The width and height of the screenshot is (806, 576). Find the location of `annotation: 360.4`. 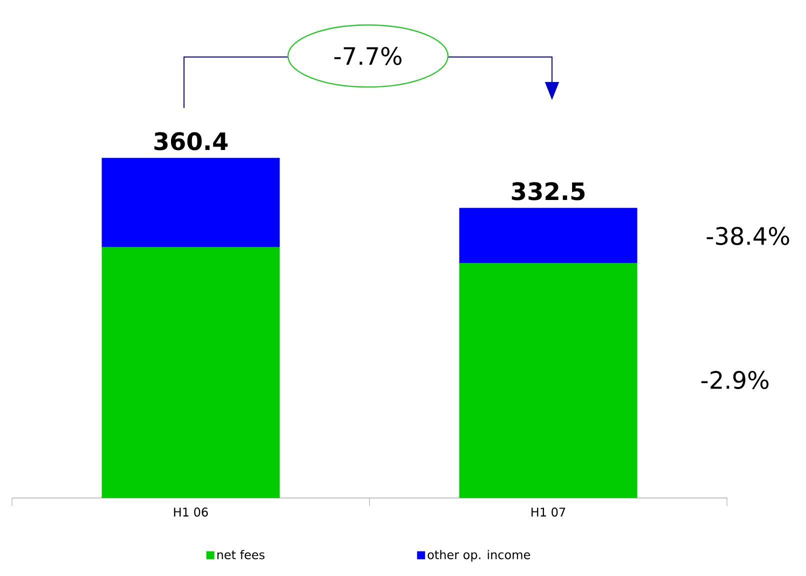

annotation: 360.4 is located at coordinates (191, 141).